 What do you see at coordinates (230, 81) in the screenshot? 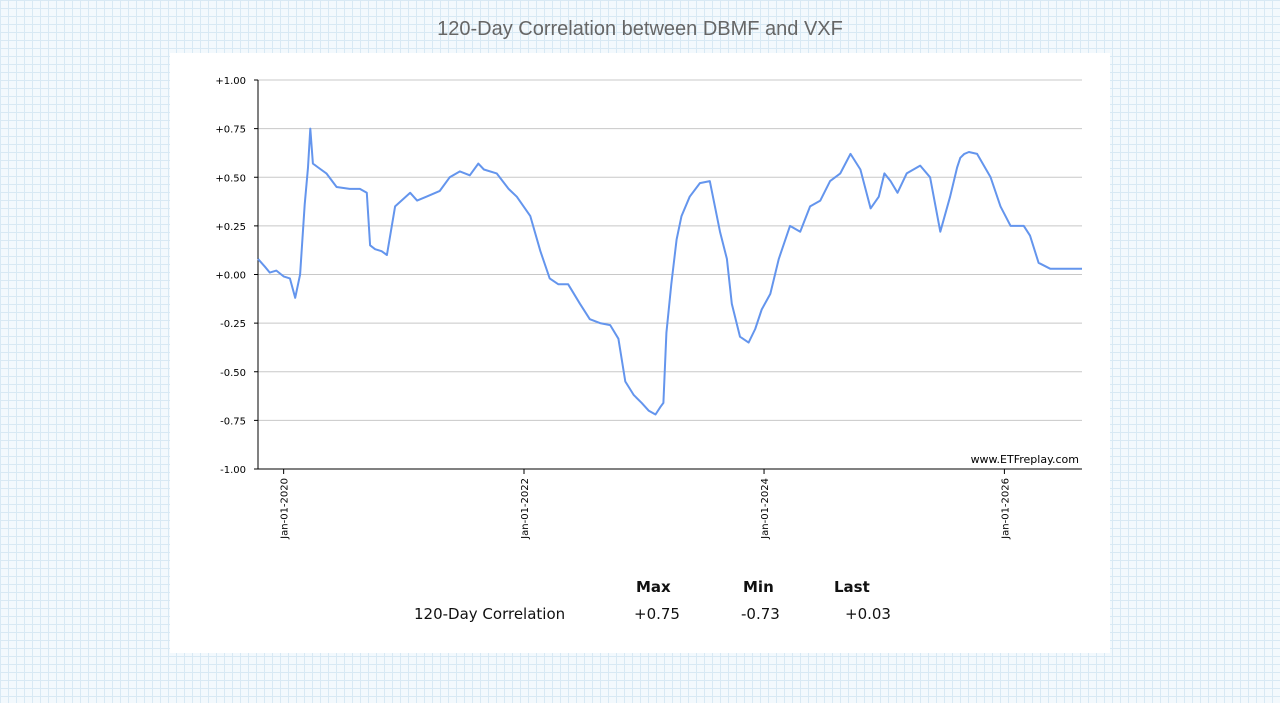
I see `y-tick-label: +1.00` at bounding box center [230, 81].